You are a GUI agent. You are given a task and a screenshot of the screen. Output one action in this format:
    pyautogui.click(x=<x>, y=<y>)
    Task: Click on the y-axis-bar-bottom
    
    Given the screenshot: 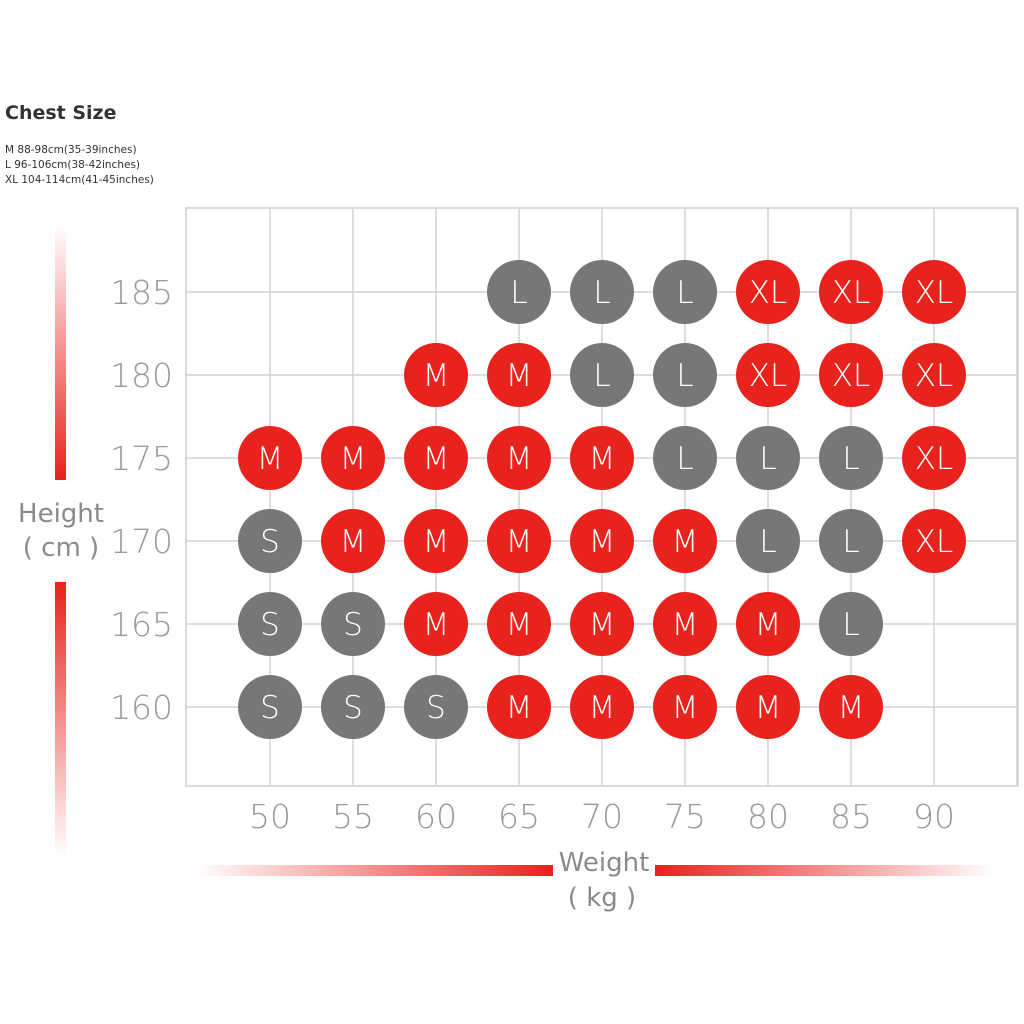 What is the action you would take?
    pyautogui.click(x=60, y=719)
    